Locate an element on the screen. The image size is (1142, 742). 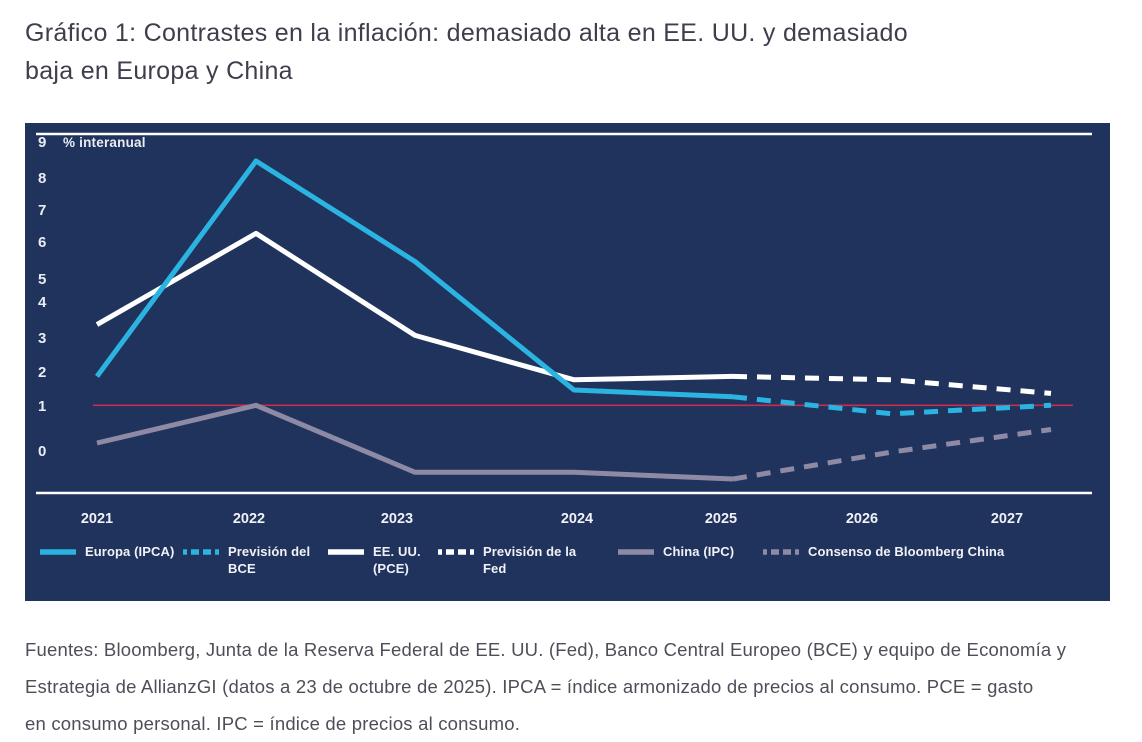
legend-item-europa-ipca: Europa (IPCA) is located at coordinates (107, 551).